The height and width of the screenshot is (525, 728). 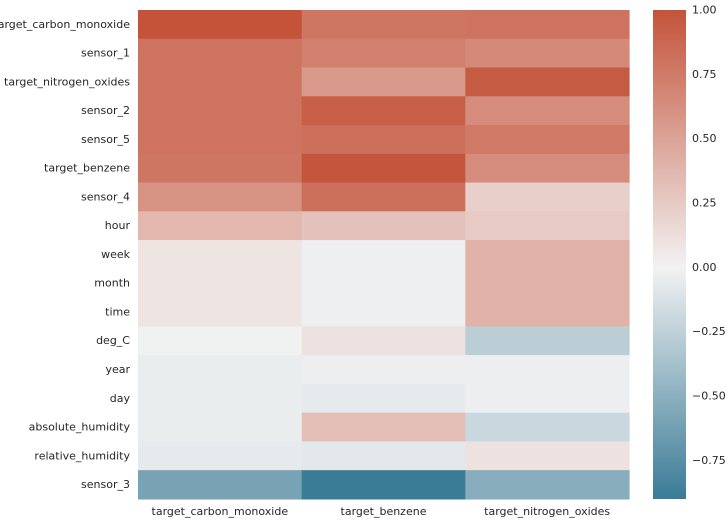 I want to click on cell-month-target-nitrogen-oxides, so click(x=547, y=283).